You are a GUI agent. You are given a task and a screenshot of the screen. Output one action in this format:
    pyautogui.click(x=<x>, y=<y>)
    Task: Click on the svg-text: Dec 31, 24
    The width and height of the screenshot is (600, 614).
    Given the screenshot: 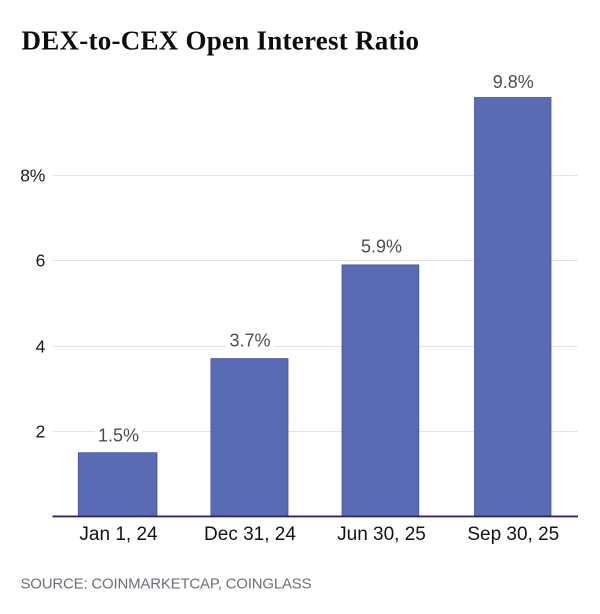 What is the action you would take?
    pyautogui.click(x=250, y=534)
    